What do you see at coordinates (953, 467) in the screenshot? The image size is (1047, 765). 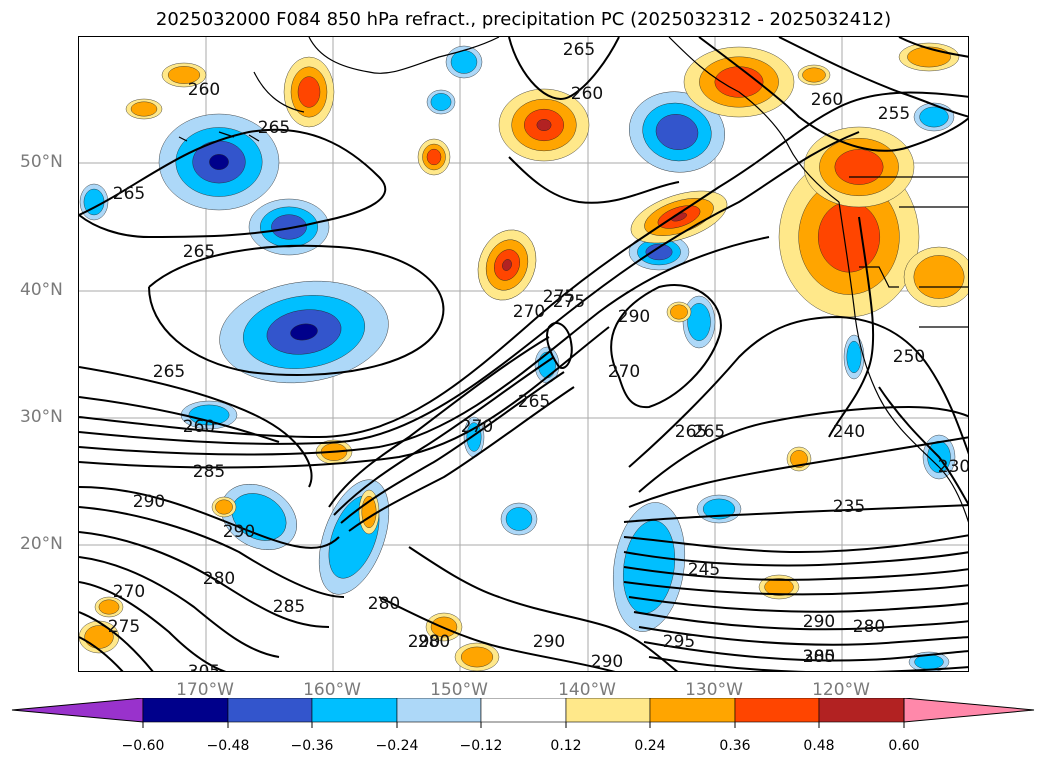 I see `contour-label: 230` at bounding box center [953, 467].